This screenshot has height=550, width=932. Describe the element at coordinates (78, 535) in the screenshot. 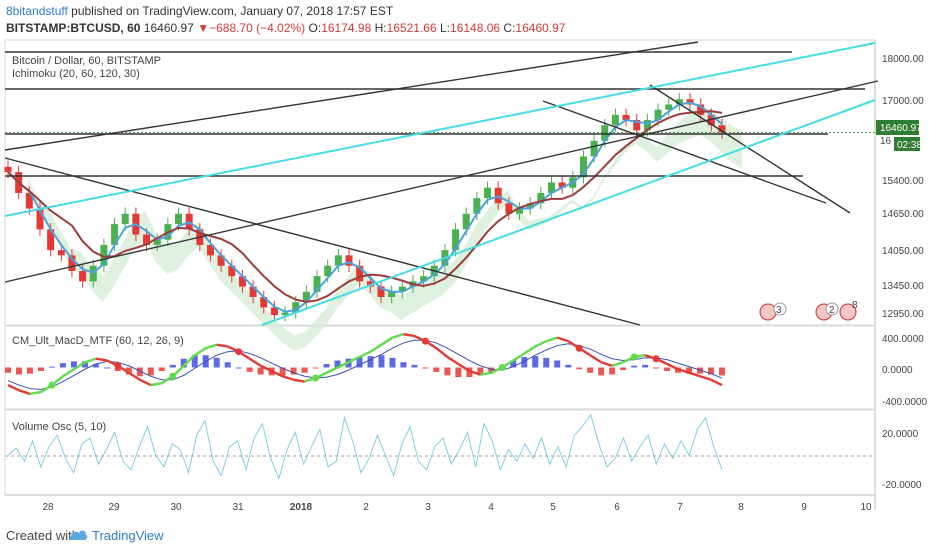

I see `tradingview-logo-icon` at that location.